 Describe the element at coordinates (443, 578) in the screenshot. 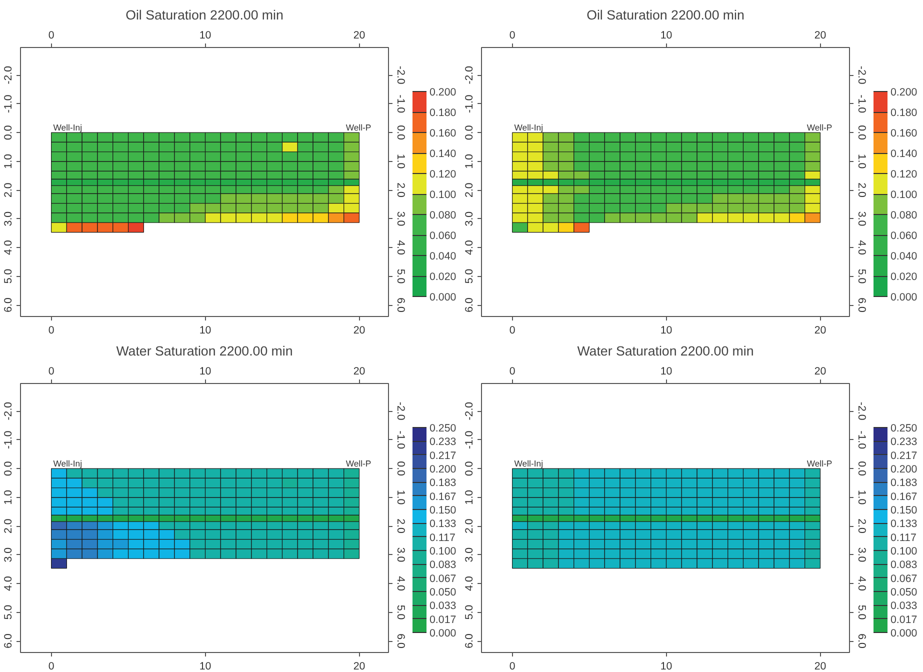

I see `color-bar-label: 0.067` at that location.